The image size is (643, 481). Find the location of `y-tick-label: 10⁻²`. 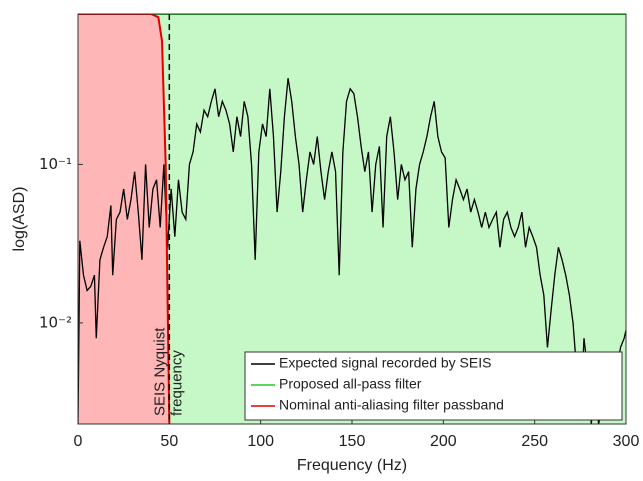

y-tick-label: 10⁻² is located at coordinates (55, 322).